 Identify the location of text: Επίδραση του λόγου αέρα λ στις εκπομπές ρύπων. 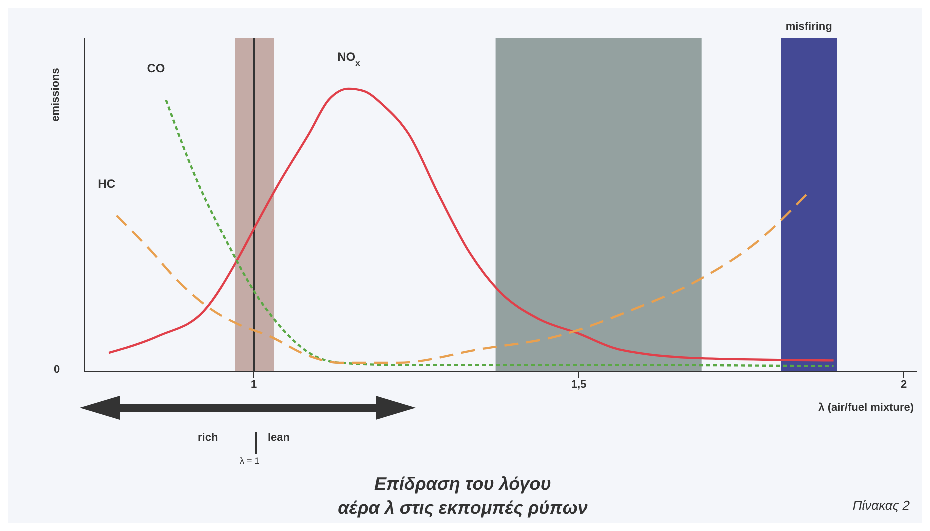
(463, 496).